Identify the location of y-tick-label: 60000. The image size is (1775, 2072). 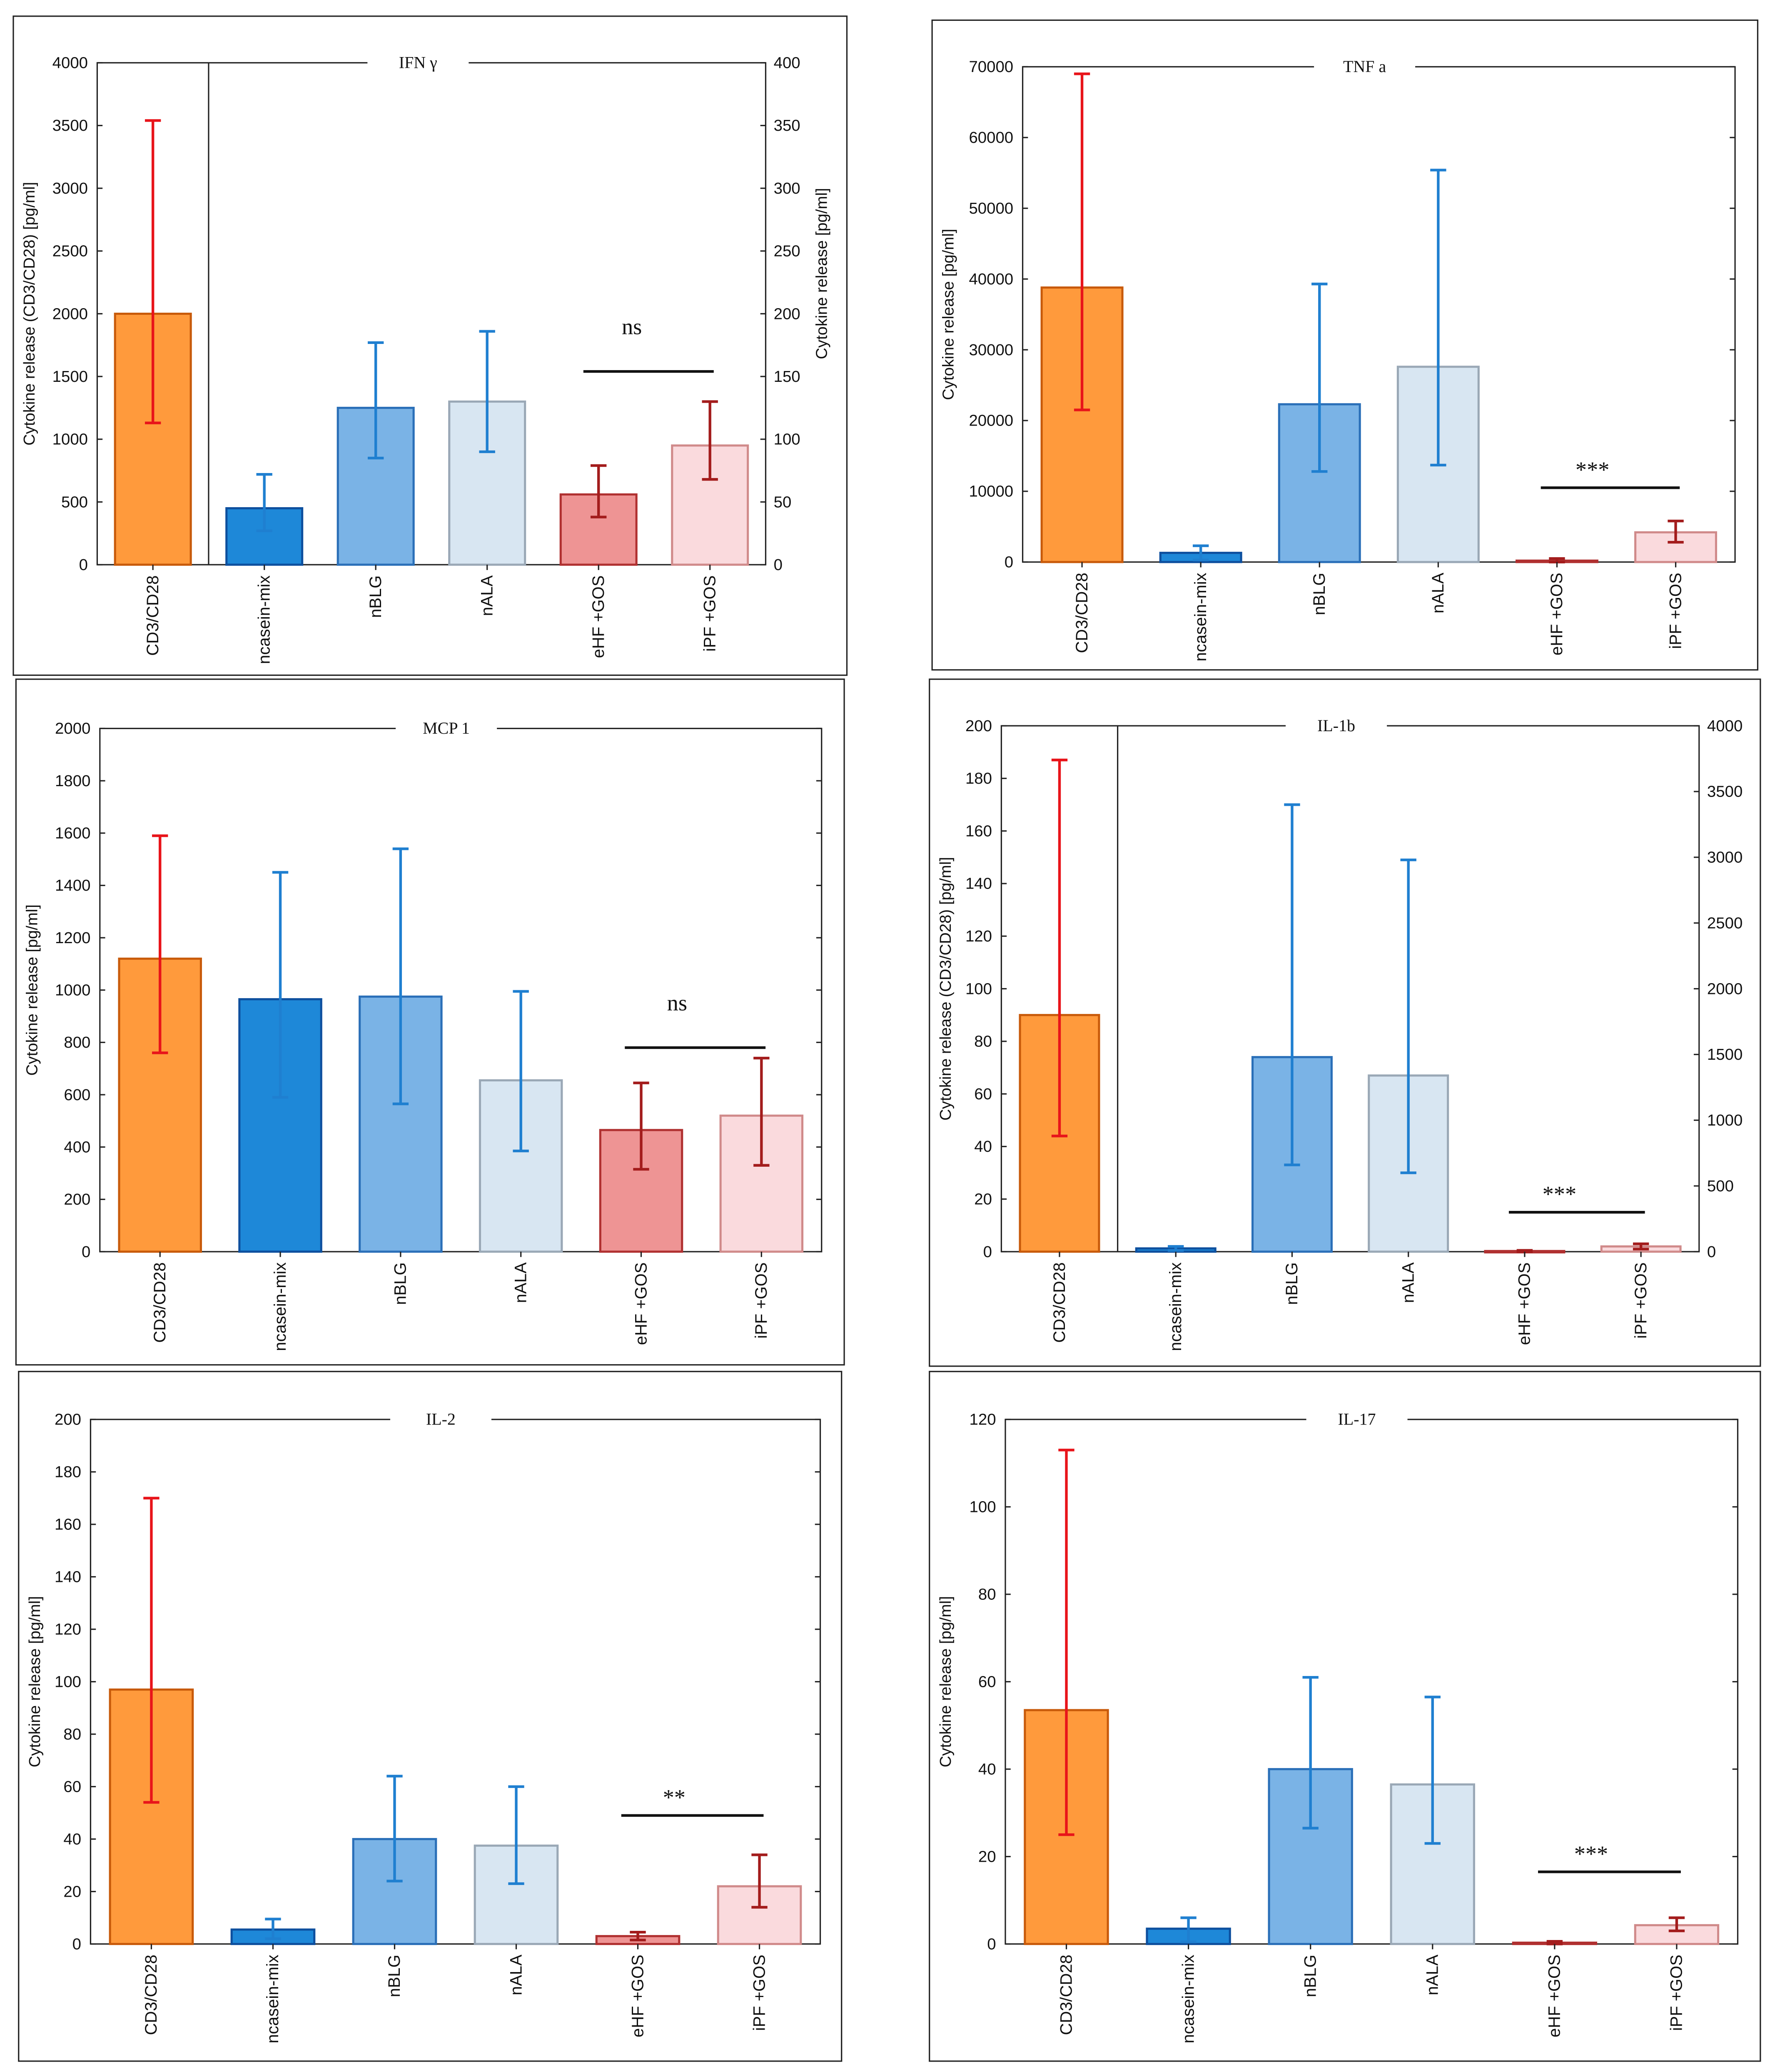
(991, 138).